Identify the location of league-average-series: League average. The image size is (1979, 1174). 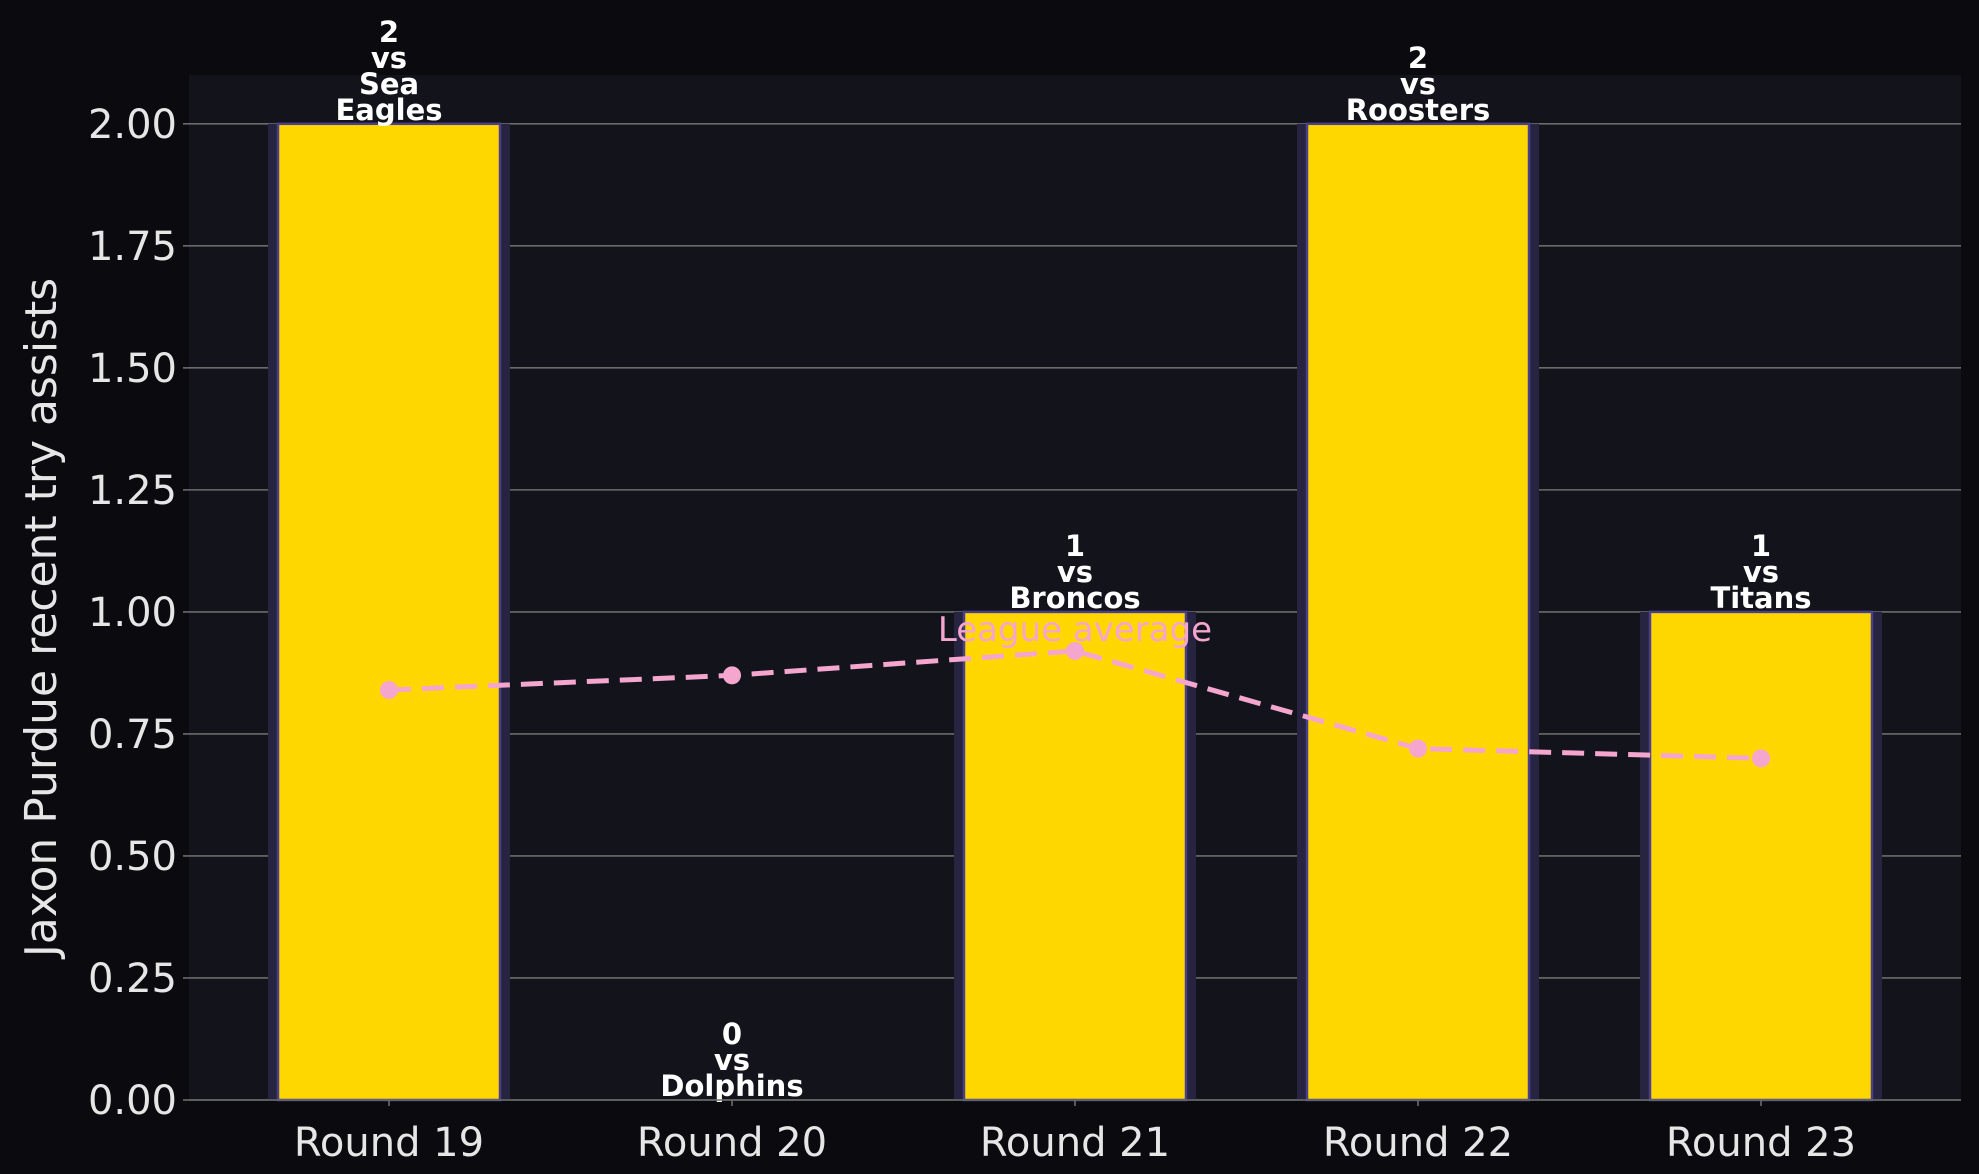
(1075, 689).